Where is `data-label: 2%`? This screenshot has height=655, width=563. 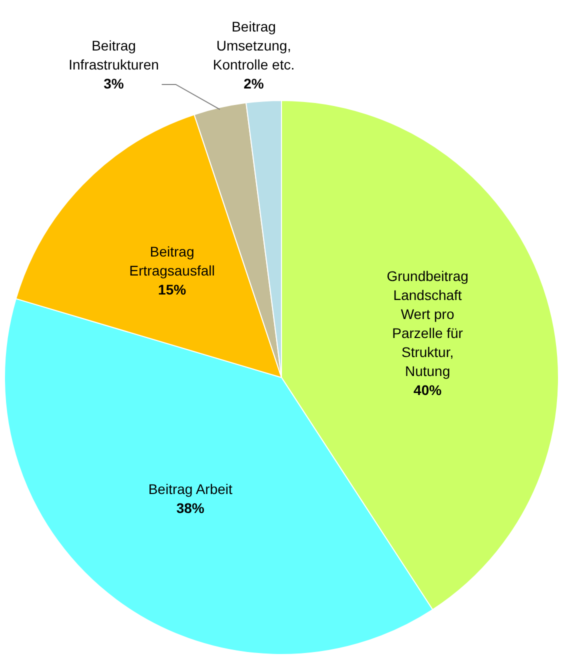 data-label: 2% is located at coordinates (254, 83).